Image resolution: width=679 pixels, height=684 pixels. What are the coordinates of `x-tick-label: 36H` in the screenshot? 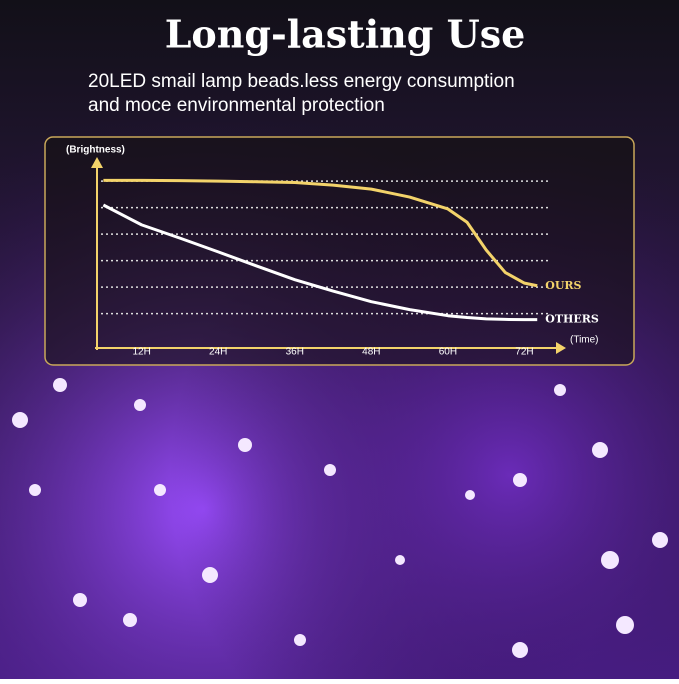 It's located at (295, 352).